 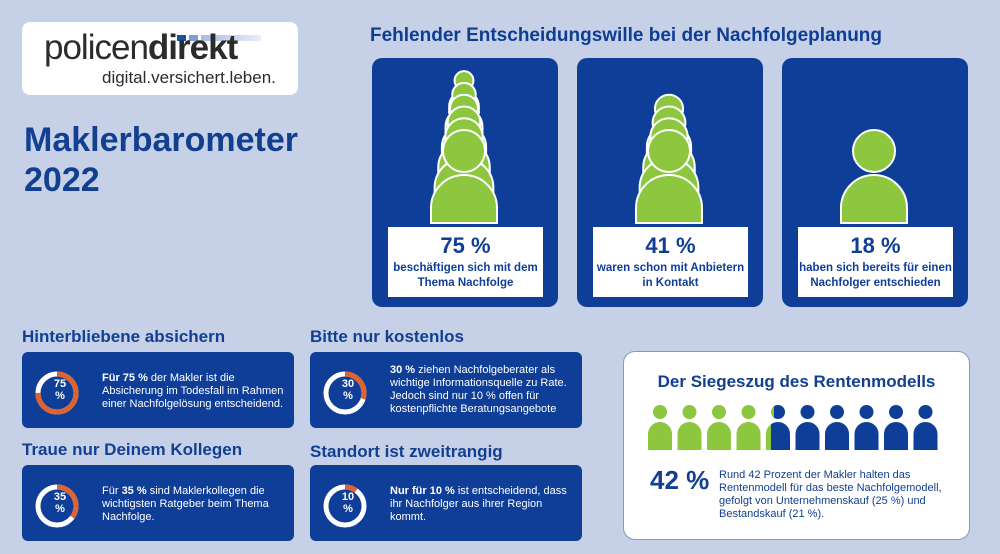 I want to click on logo-bar, so click(x=231, y=38).